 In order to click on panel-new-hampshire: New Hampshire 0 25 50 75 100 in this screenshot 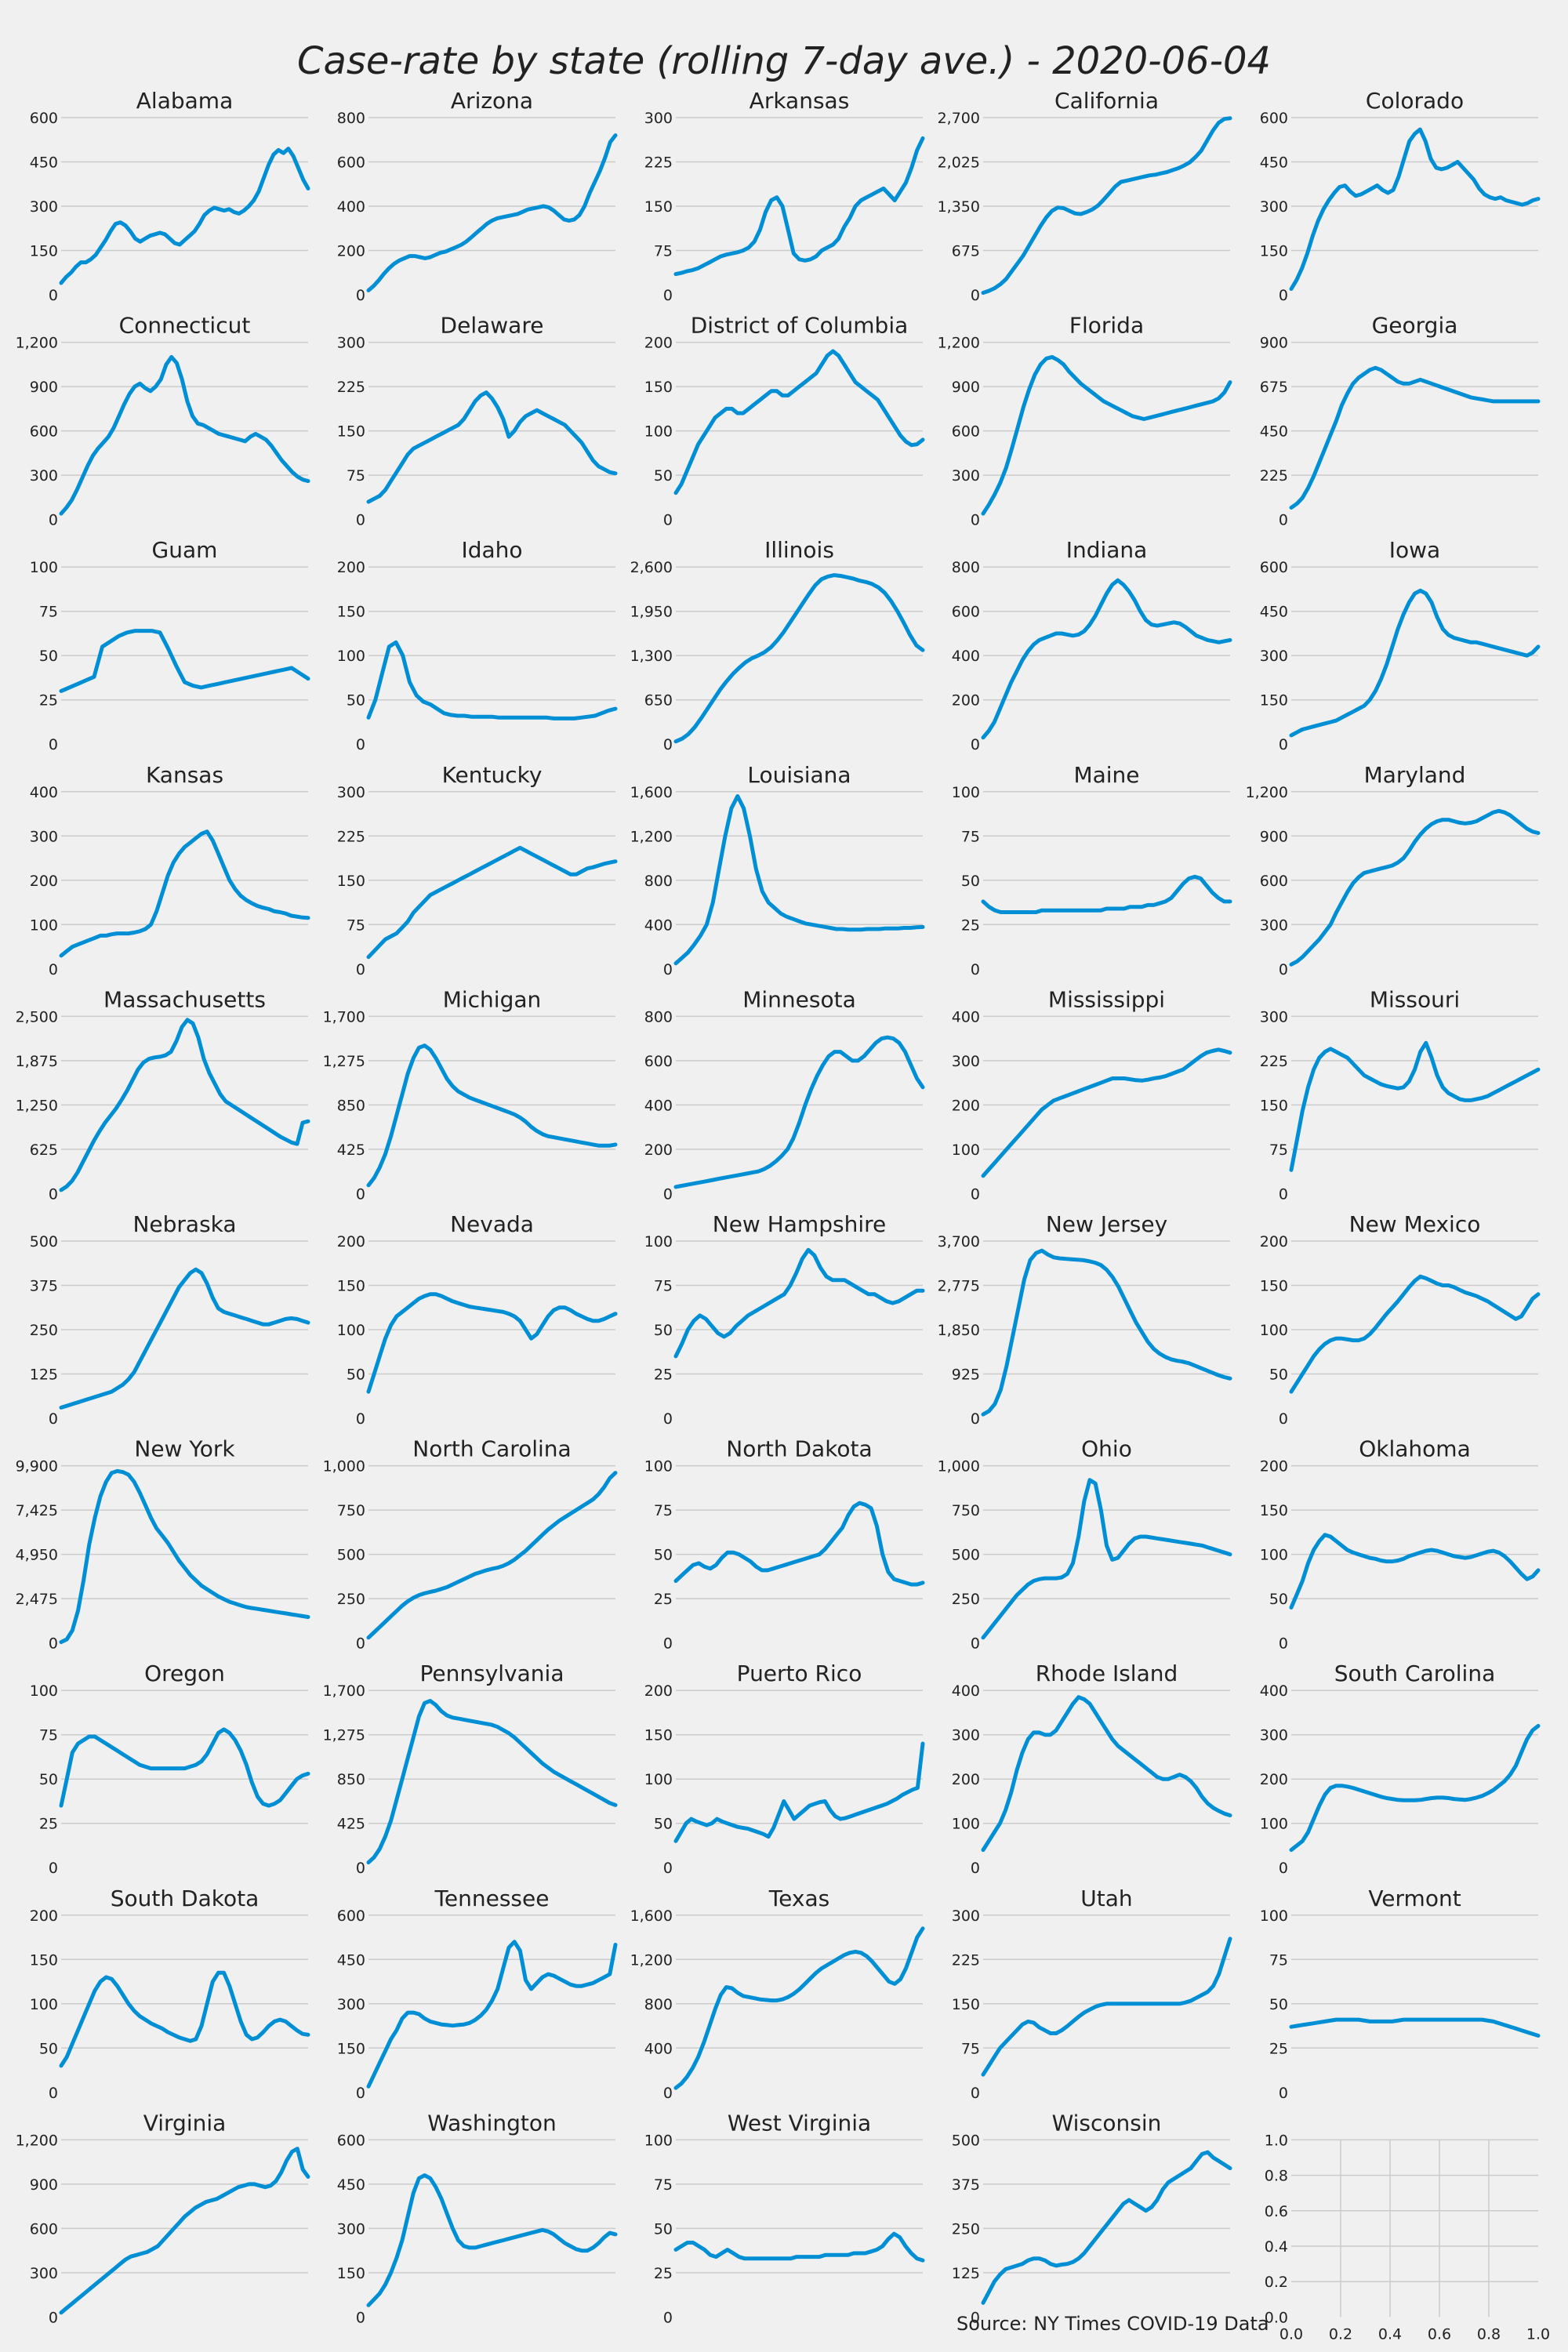, I will do `click(784, 1319)`.